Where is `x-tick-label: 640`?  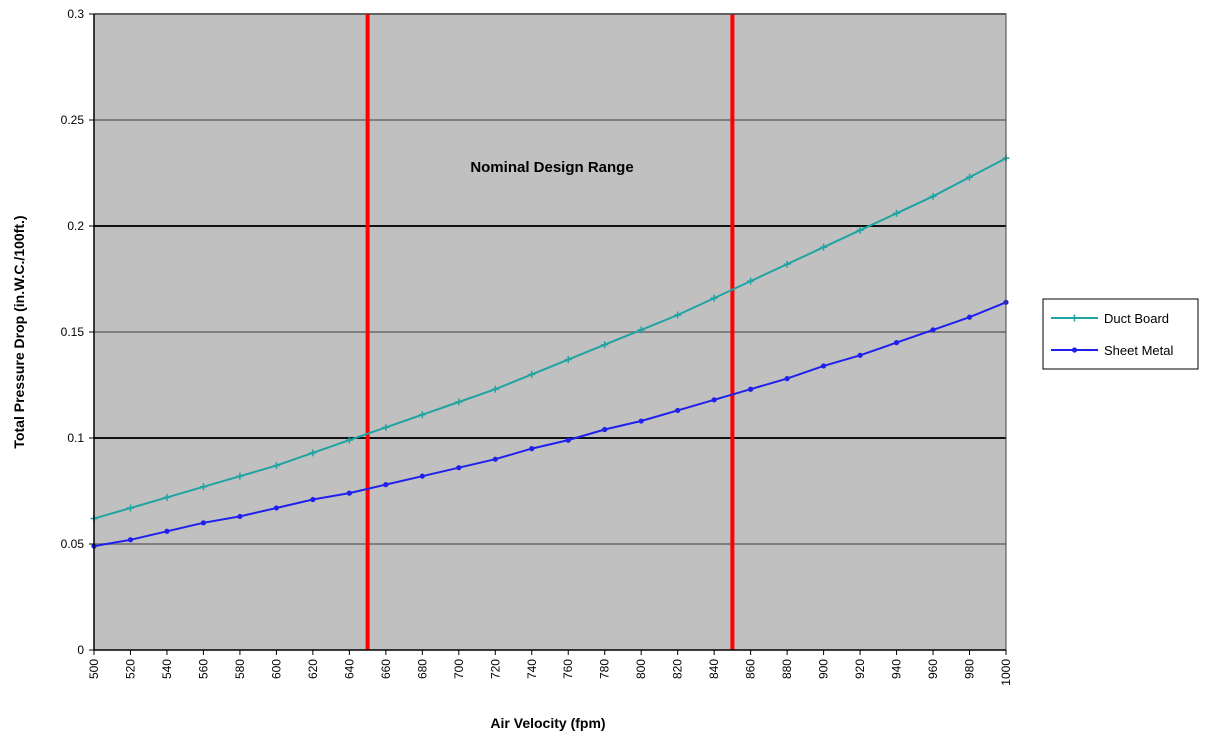
x-tick-label: 640 is located at coordinates (349, 669).